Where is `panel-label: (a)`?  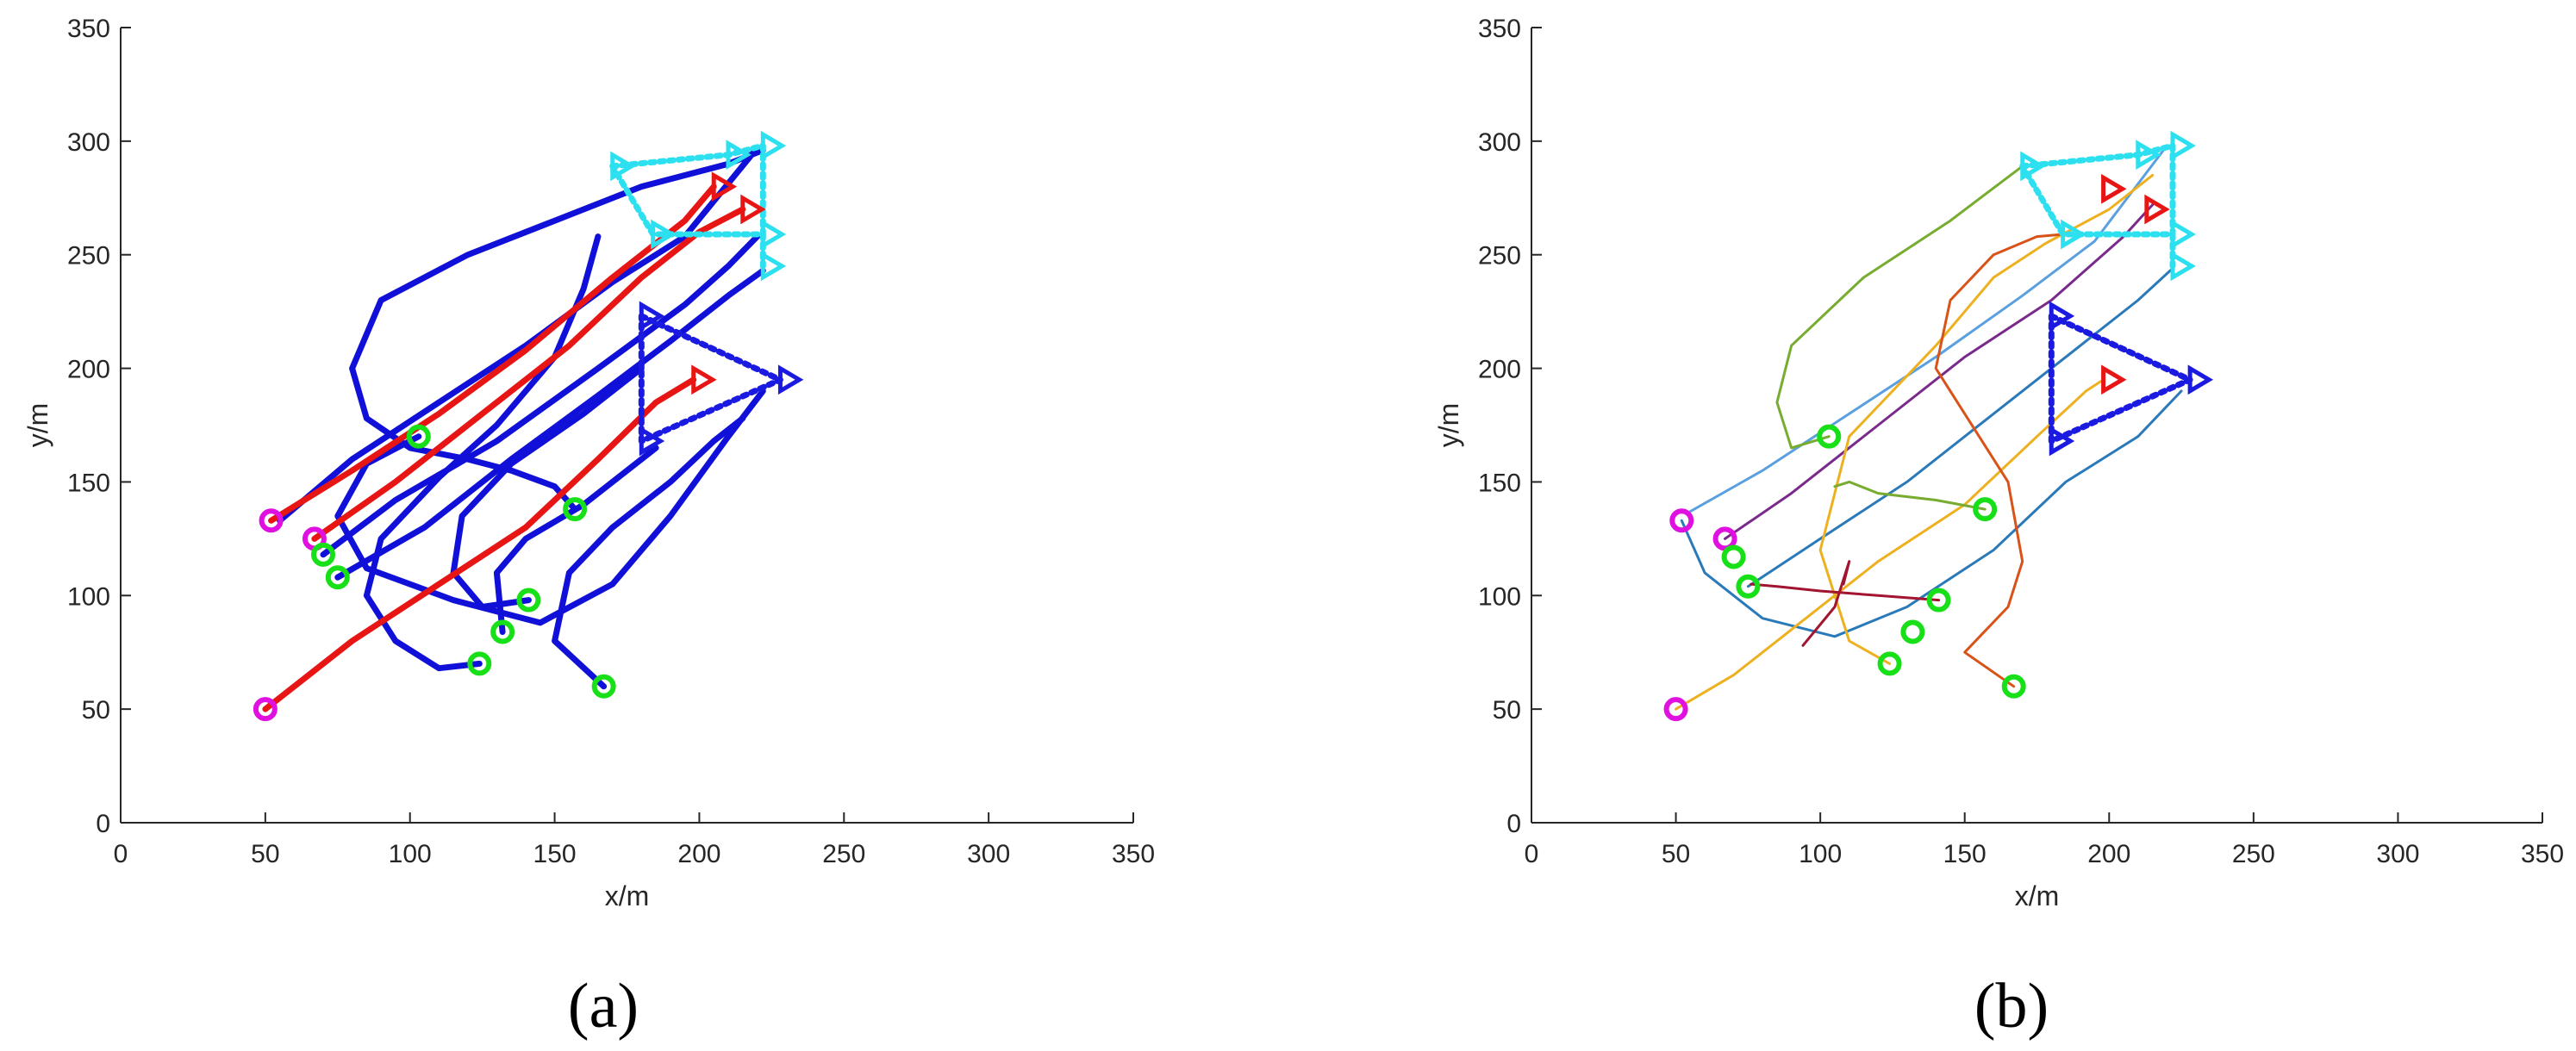
panel-label: (a) is located at coordinates (603, 1006).